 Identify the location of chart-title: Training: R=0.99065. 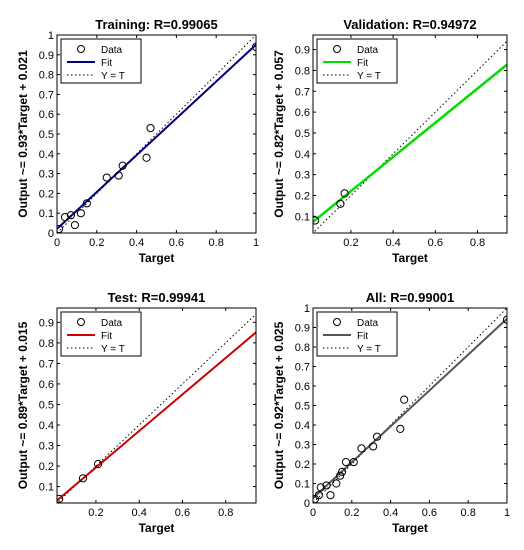
(156, 24).